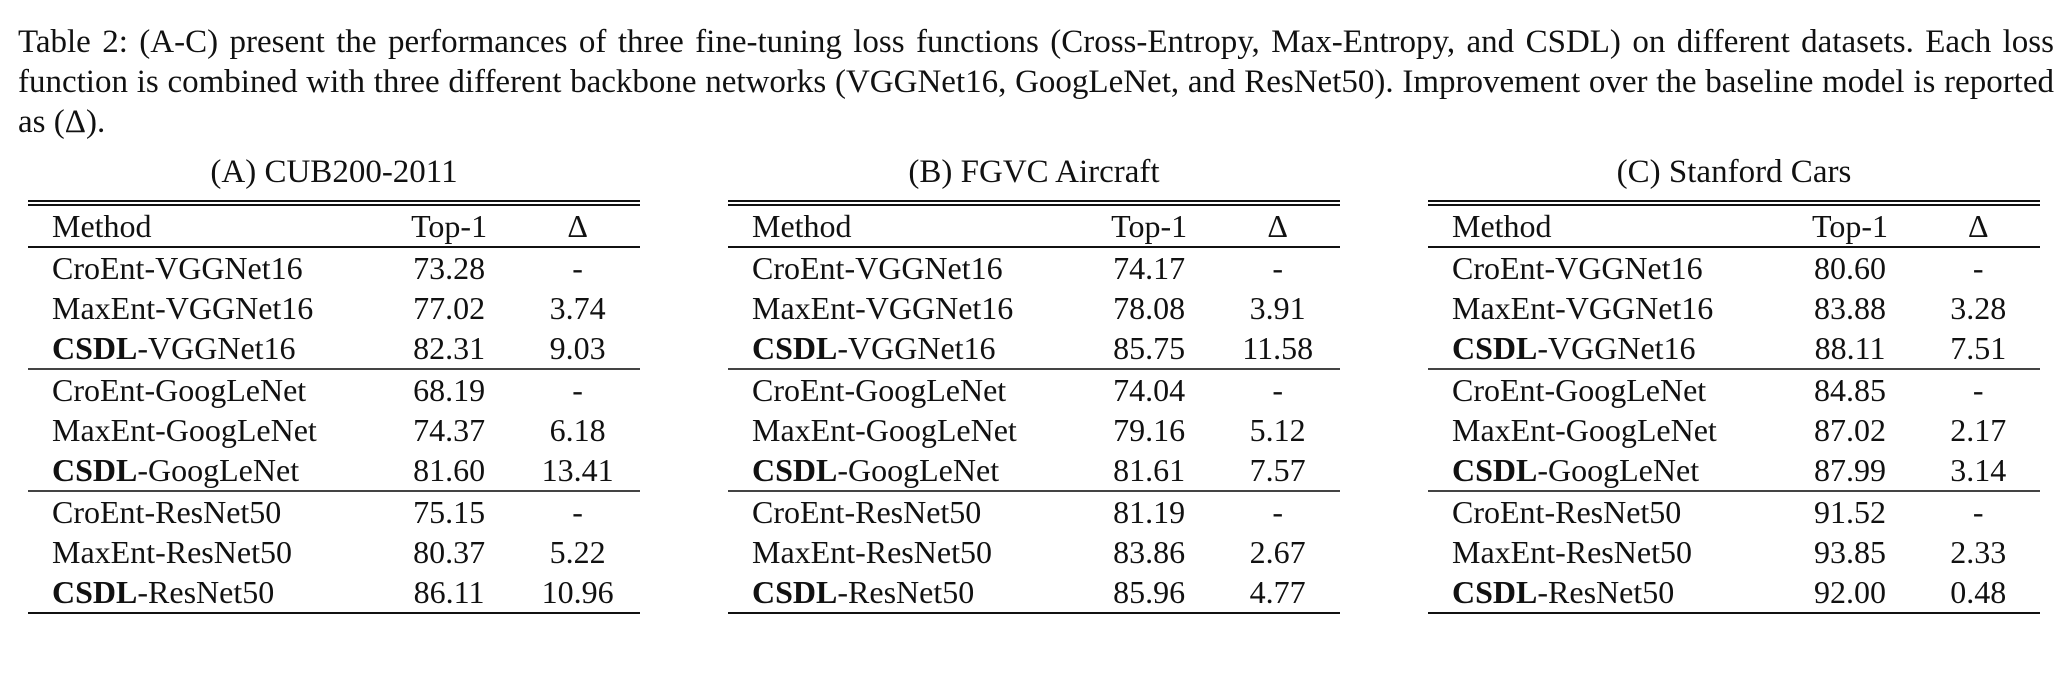 The height and width of the screenshot is (676, 2072). Describe the element at coordinates (1034, 592) in the screenshot. I see `table-row: CSDL-ResNet50 85.96 4.77` at that location.